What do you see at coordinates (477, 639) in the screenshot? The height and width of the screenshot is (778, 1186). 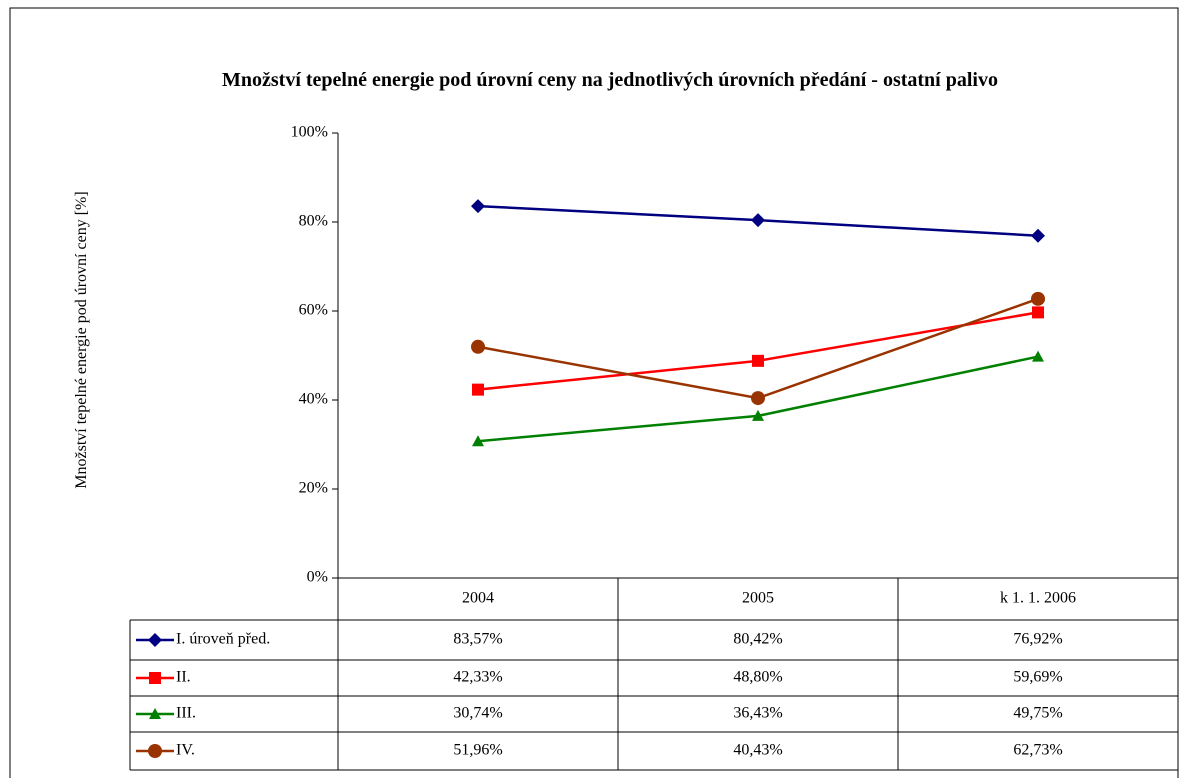 I see `table-value: 83,57%` at bounding box center [477, 639].